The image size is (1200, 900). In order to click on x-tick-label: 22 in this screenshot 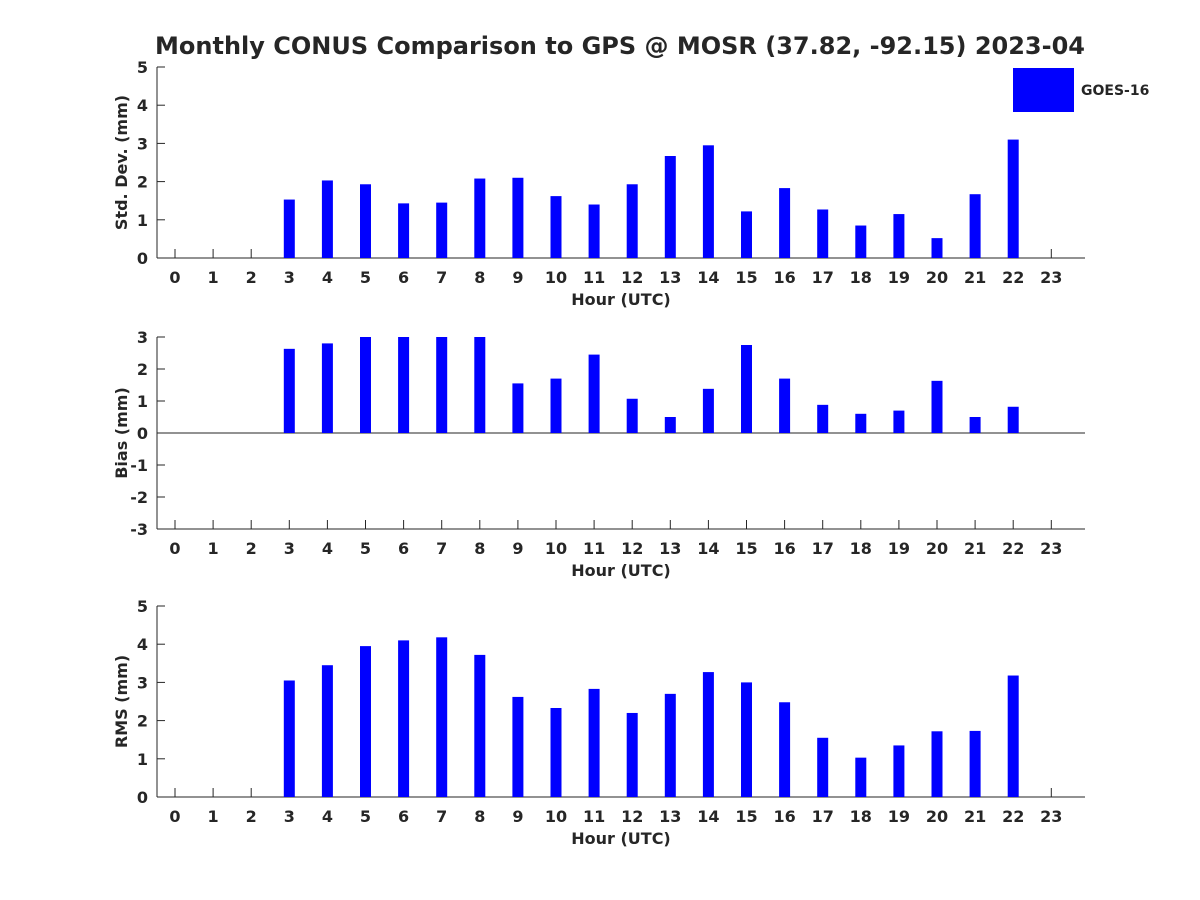, I will do `click(1013, 816)`.